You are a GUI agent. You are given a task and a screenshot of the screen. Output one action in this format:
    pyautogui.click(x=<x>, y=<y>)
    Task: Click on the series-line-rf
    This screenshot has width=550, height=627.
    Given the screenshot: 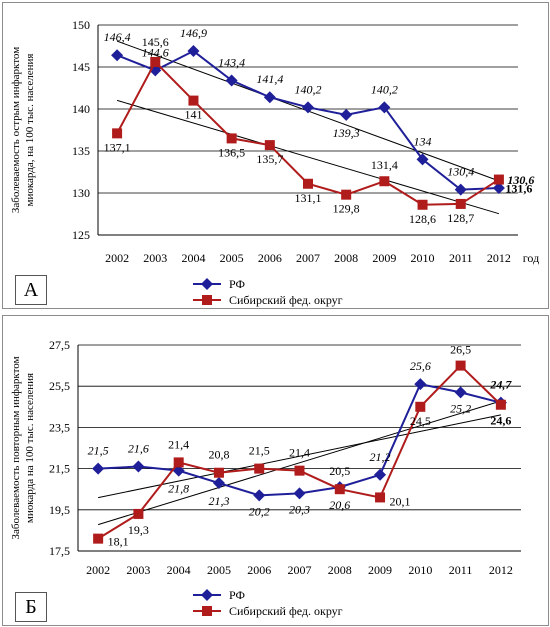 What is the action you would take?
    pyautogui.click(x=300, y=439)
    